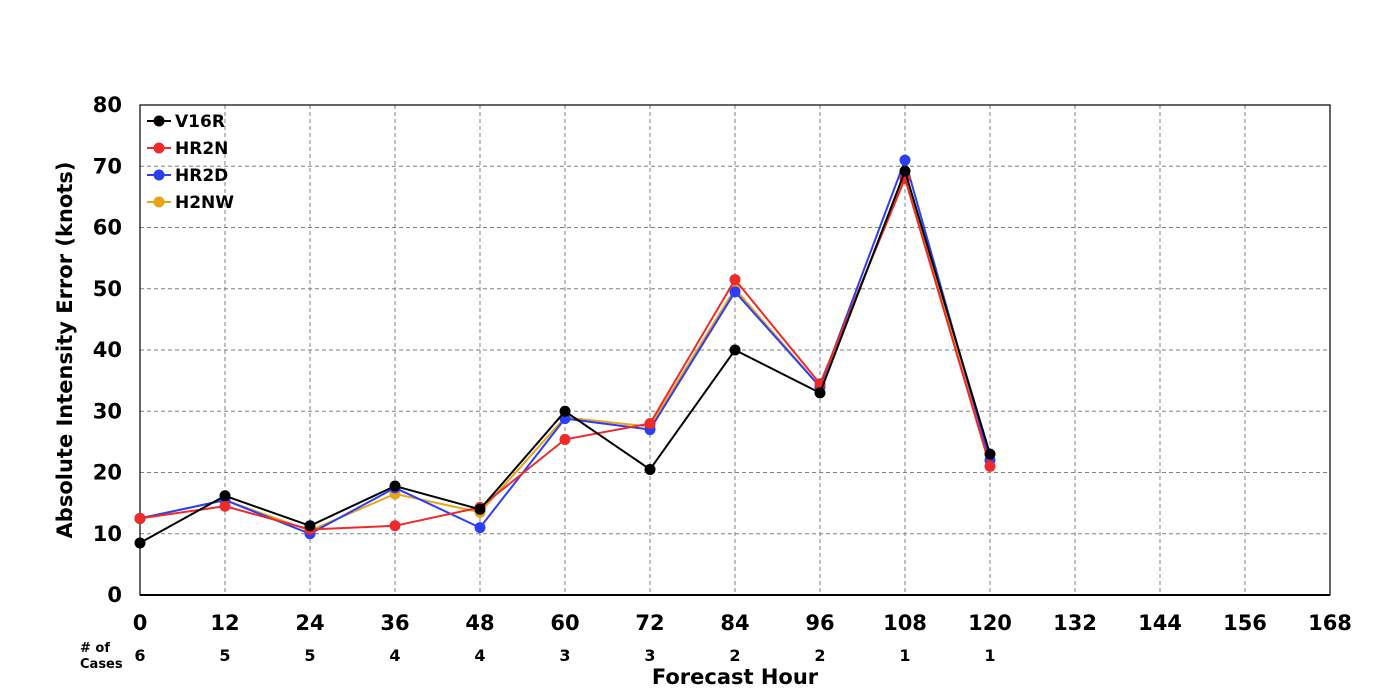 This screenshot has width=1400, height=700. What do you see at coordinates (107, 166) in the screenshot?
I see `y-tick-label: 70` at bounding box center [107, 166].